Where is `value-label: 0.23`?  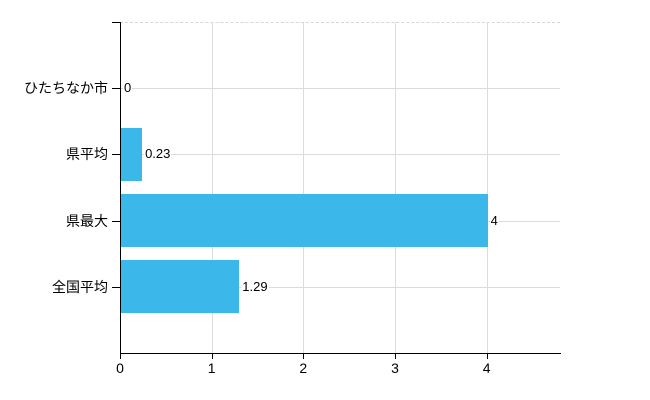 value-label: 0.23 is located at coordinates (158, 154).